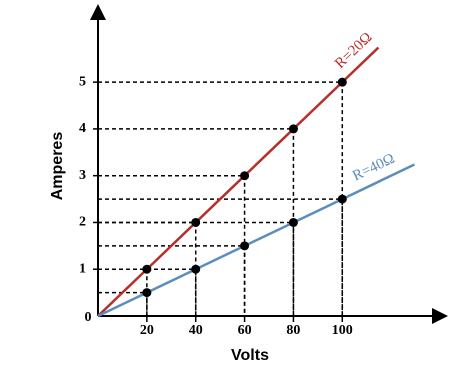  Describe the element at coordinates (342, 330) in the screenshot. I see `x-tick-label: 100` at that location.